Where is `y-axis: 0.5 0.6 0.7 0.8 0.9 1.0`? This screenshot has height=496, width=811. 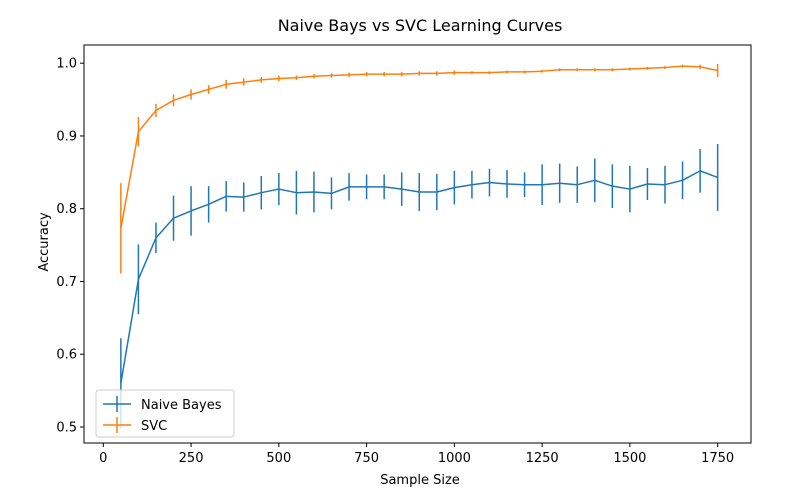
y-axis: 0.5 0.6 0.7 0.8 0.9 1.0 is located at coordinates (70, 246).